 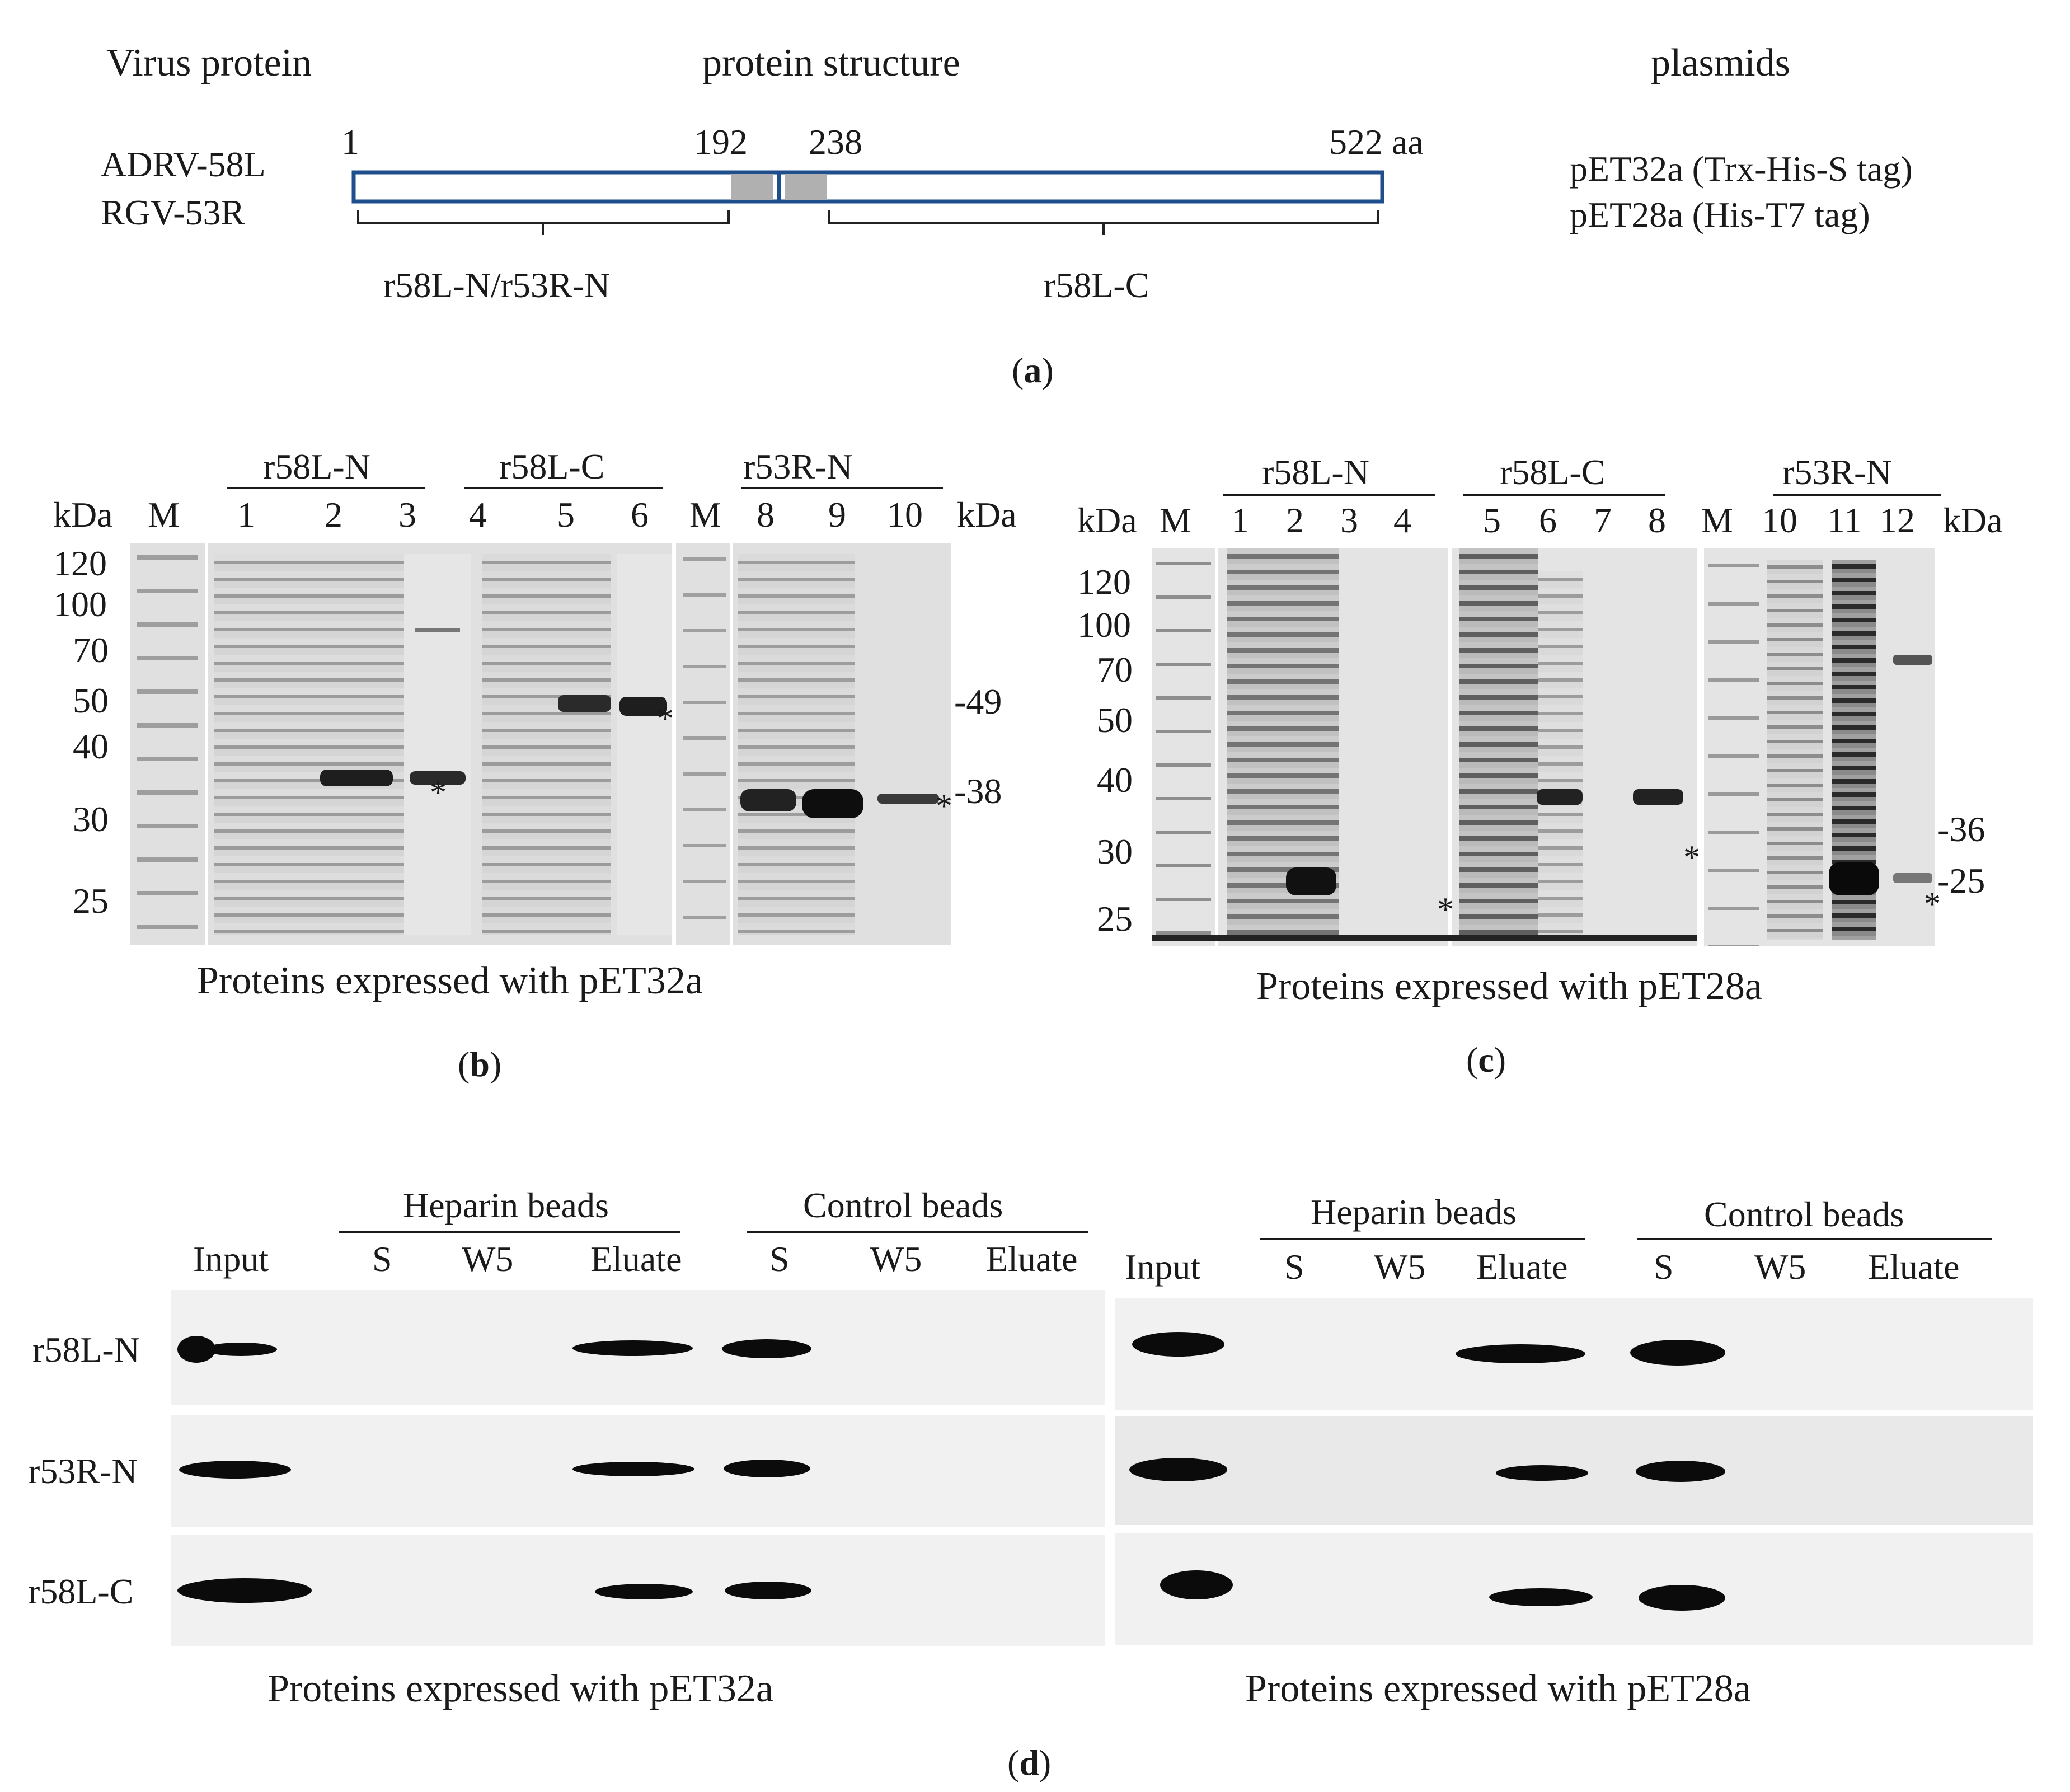 What do you see at coordinates (506, 1205) in the screenshot?
I see `header-heparin-left: Heparin beads` at bounding box center [506, 1205].